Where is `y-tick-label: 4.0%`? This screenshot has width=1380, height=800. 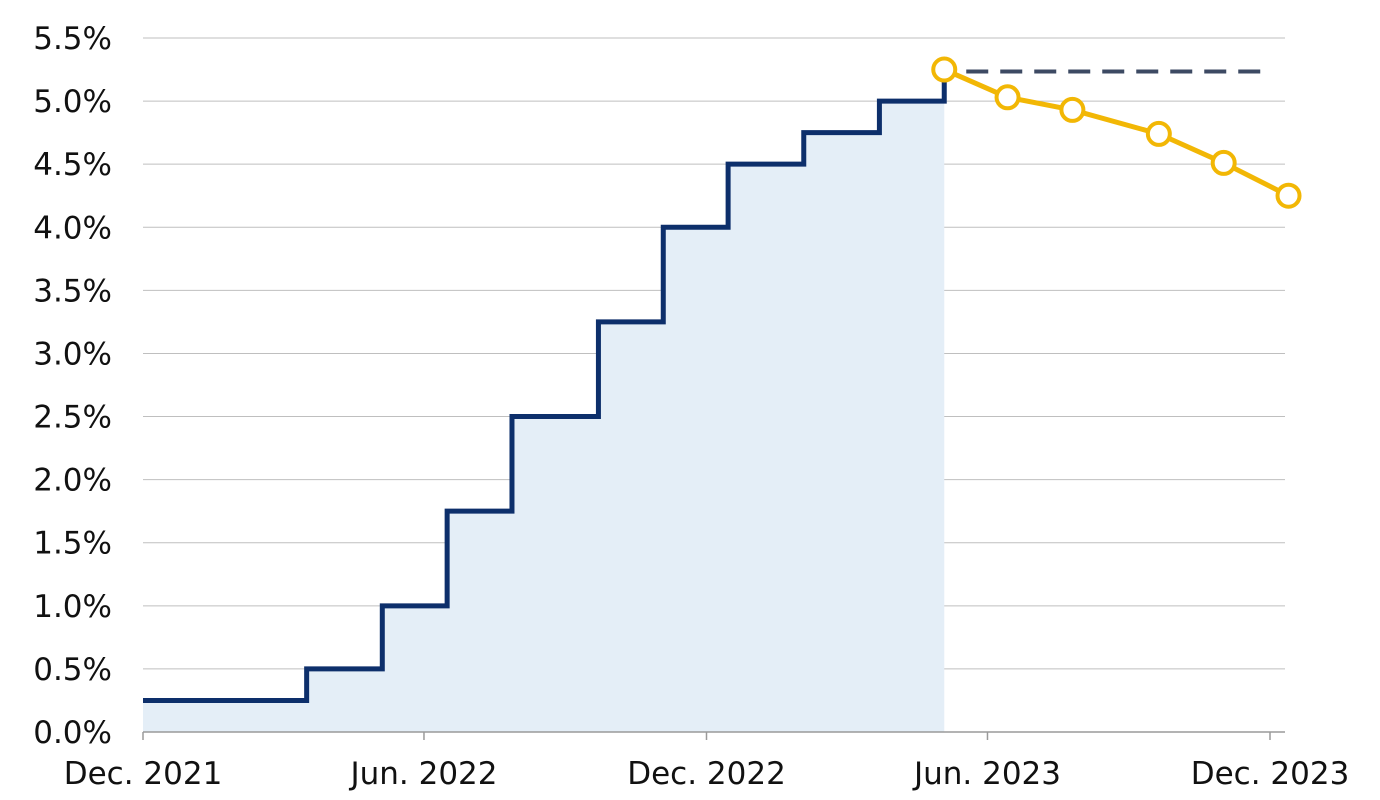
y-tick-label: 4.0% is located at coordinates (72, 228).